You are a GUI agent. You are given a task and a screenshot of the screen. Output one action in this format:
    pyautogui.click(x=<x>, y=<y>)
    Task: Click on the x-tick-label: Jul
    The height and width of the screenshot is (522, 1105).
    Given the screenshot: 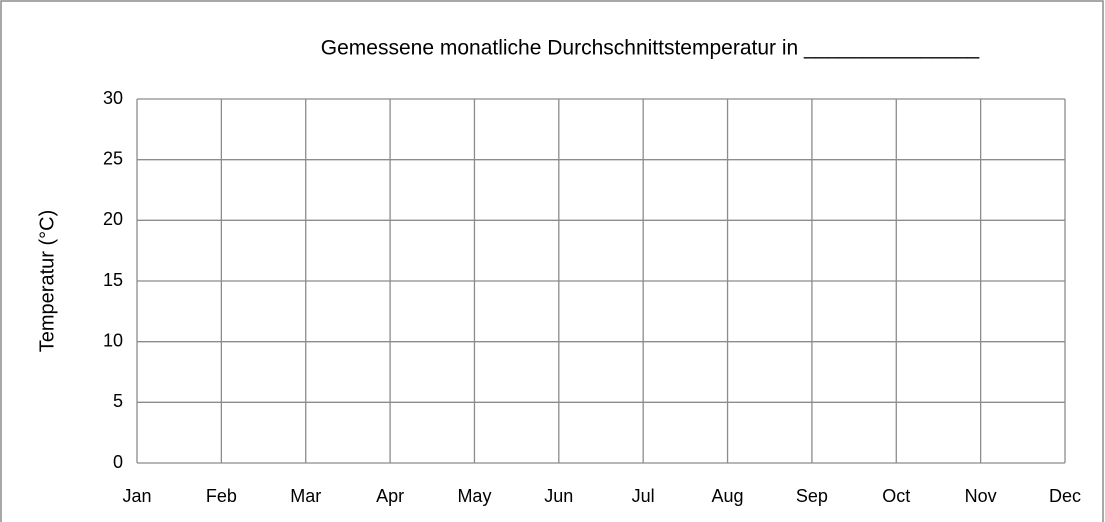 What is the action you would take?
    pyautogui.click(x=643, y=496)
    